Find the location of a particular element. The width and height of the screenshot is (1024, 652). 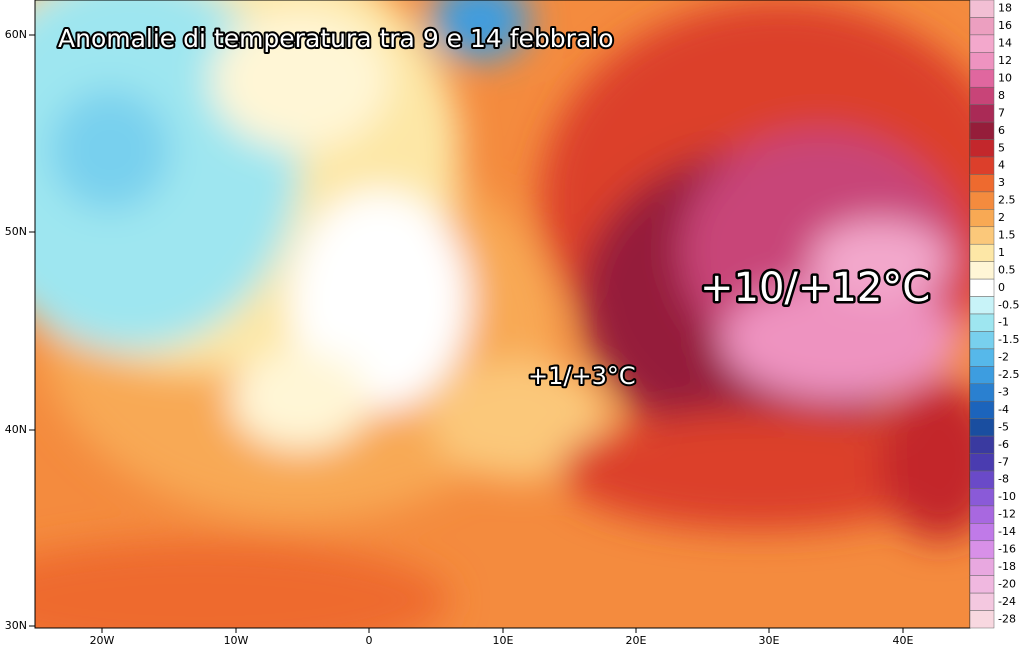

lon-label: 10E is located at coordinates (503, 640).